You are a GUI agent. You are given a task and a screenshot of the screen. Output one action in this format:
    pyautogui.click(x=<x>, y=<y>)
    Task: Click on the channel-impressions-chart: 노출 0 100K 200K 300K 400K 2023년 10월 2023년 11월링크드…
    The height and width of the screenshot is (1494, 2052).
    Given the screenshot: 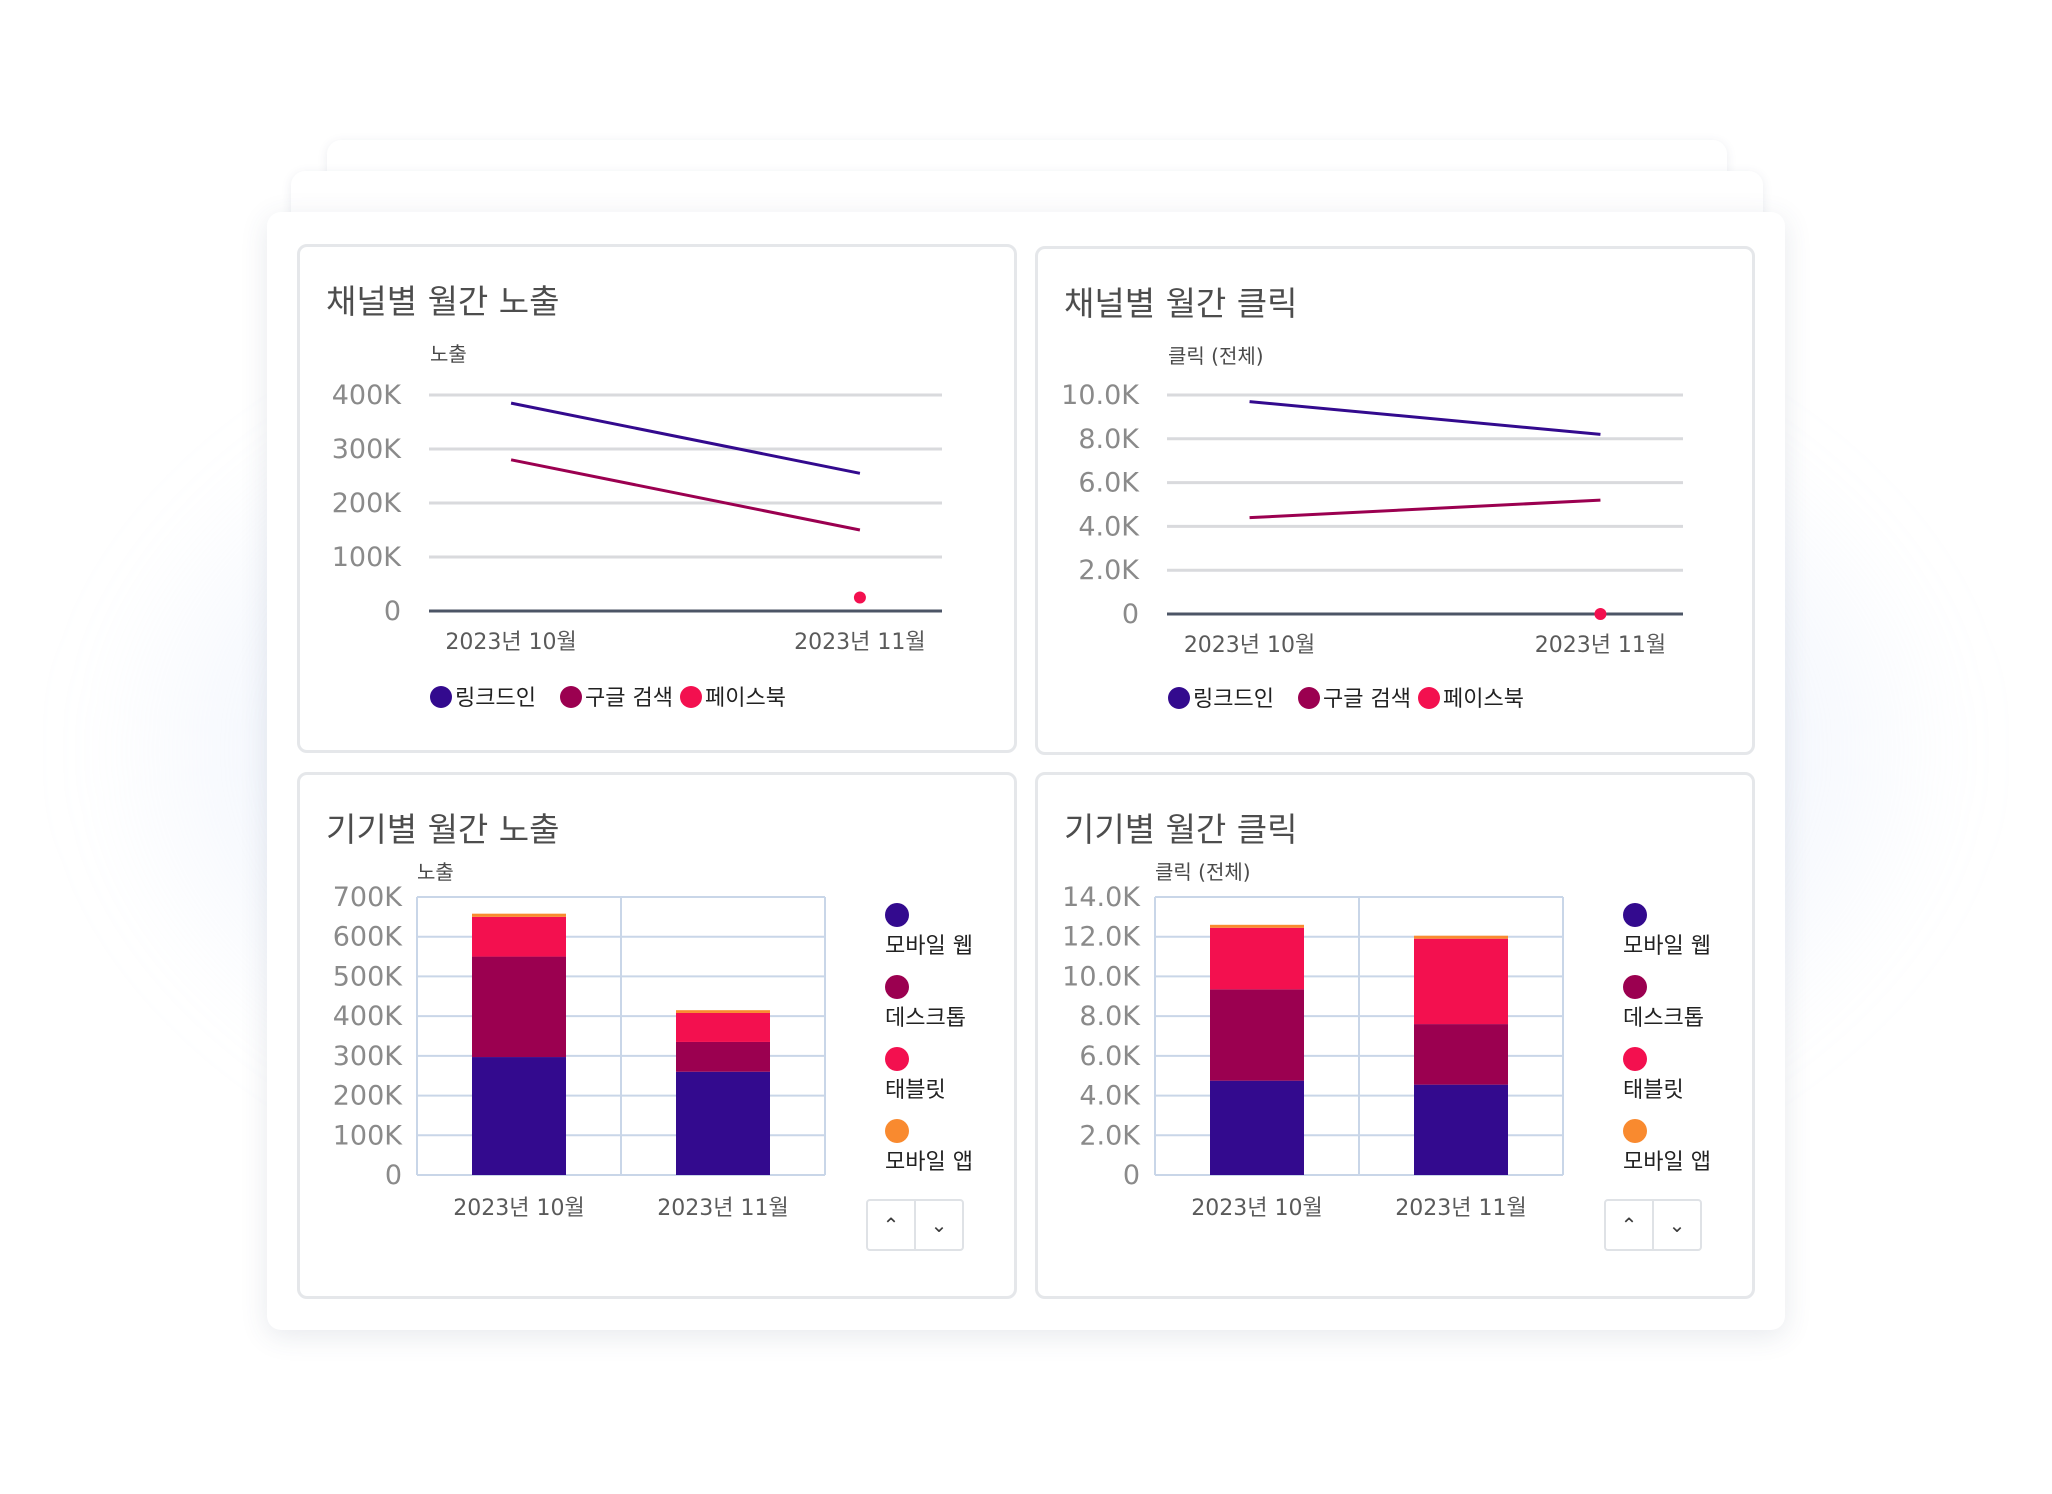 What is the action you would take?
    pyautogui.click(x=637, y=526)
    